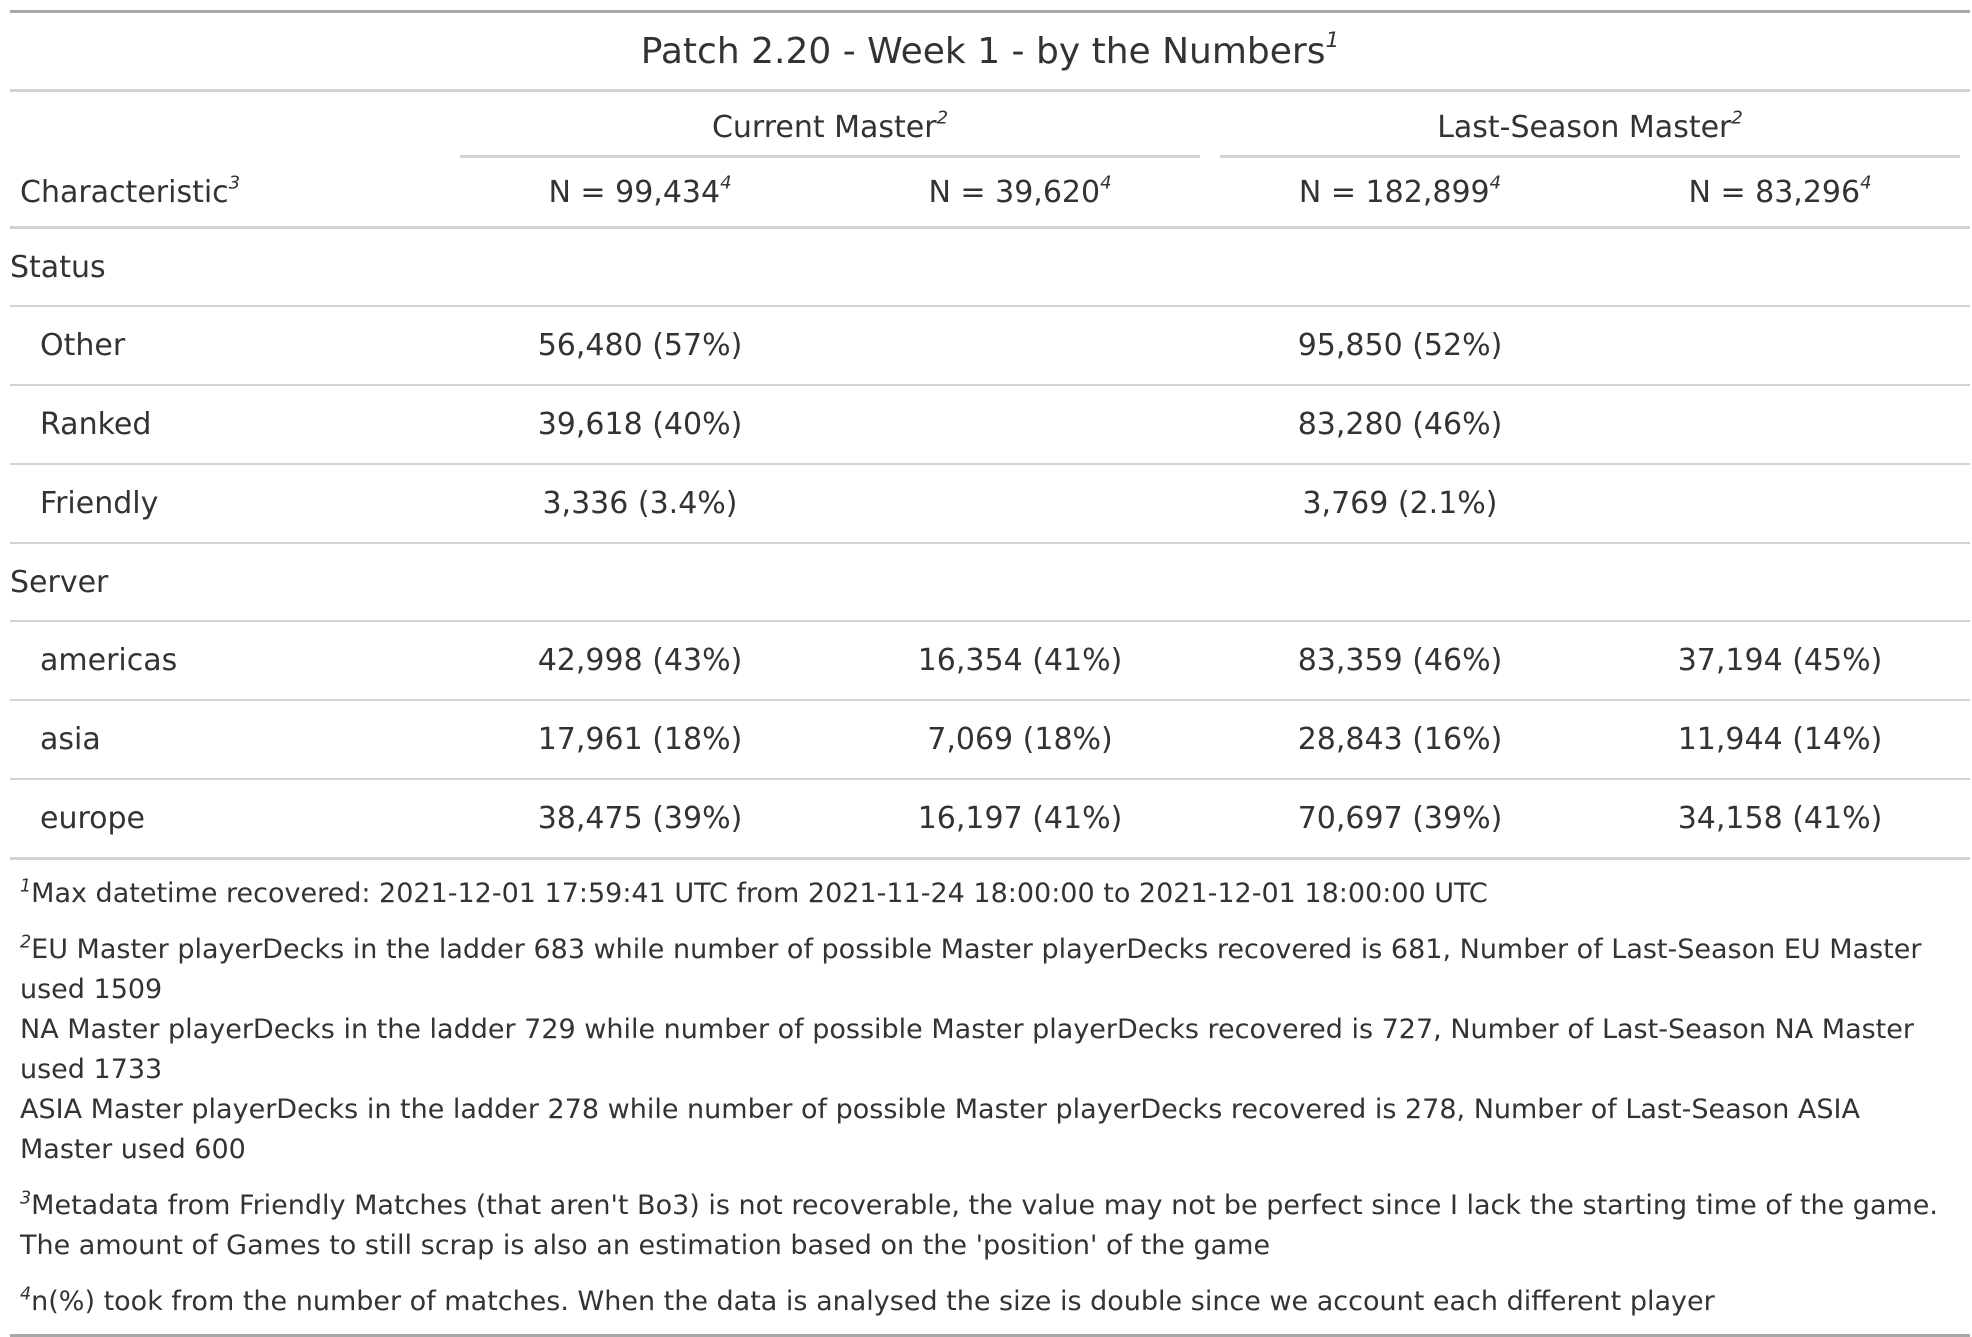 The image size is (1972, 1337). Describe the element at coordinates (230, 819) in the screenshot. I see `row-label: europe` at that location.